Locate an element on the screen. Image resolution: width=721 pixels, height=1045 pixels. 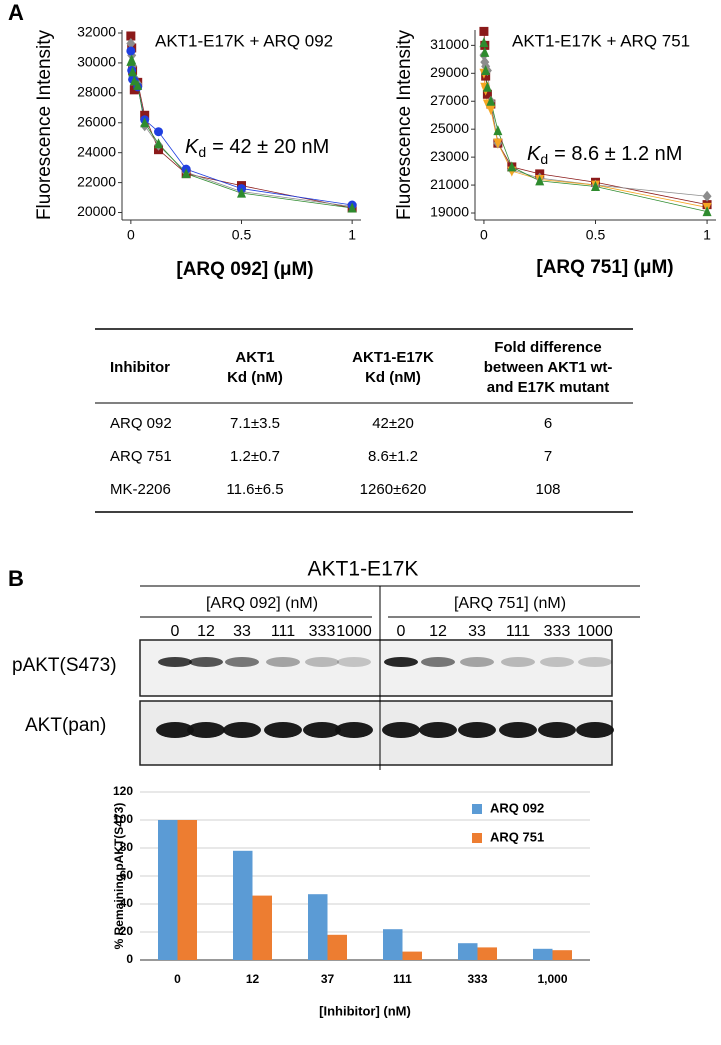
blot-row-label: AKT(pan) is located at coordinates (65, 725).